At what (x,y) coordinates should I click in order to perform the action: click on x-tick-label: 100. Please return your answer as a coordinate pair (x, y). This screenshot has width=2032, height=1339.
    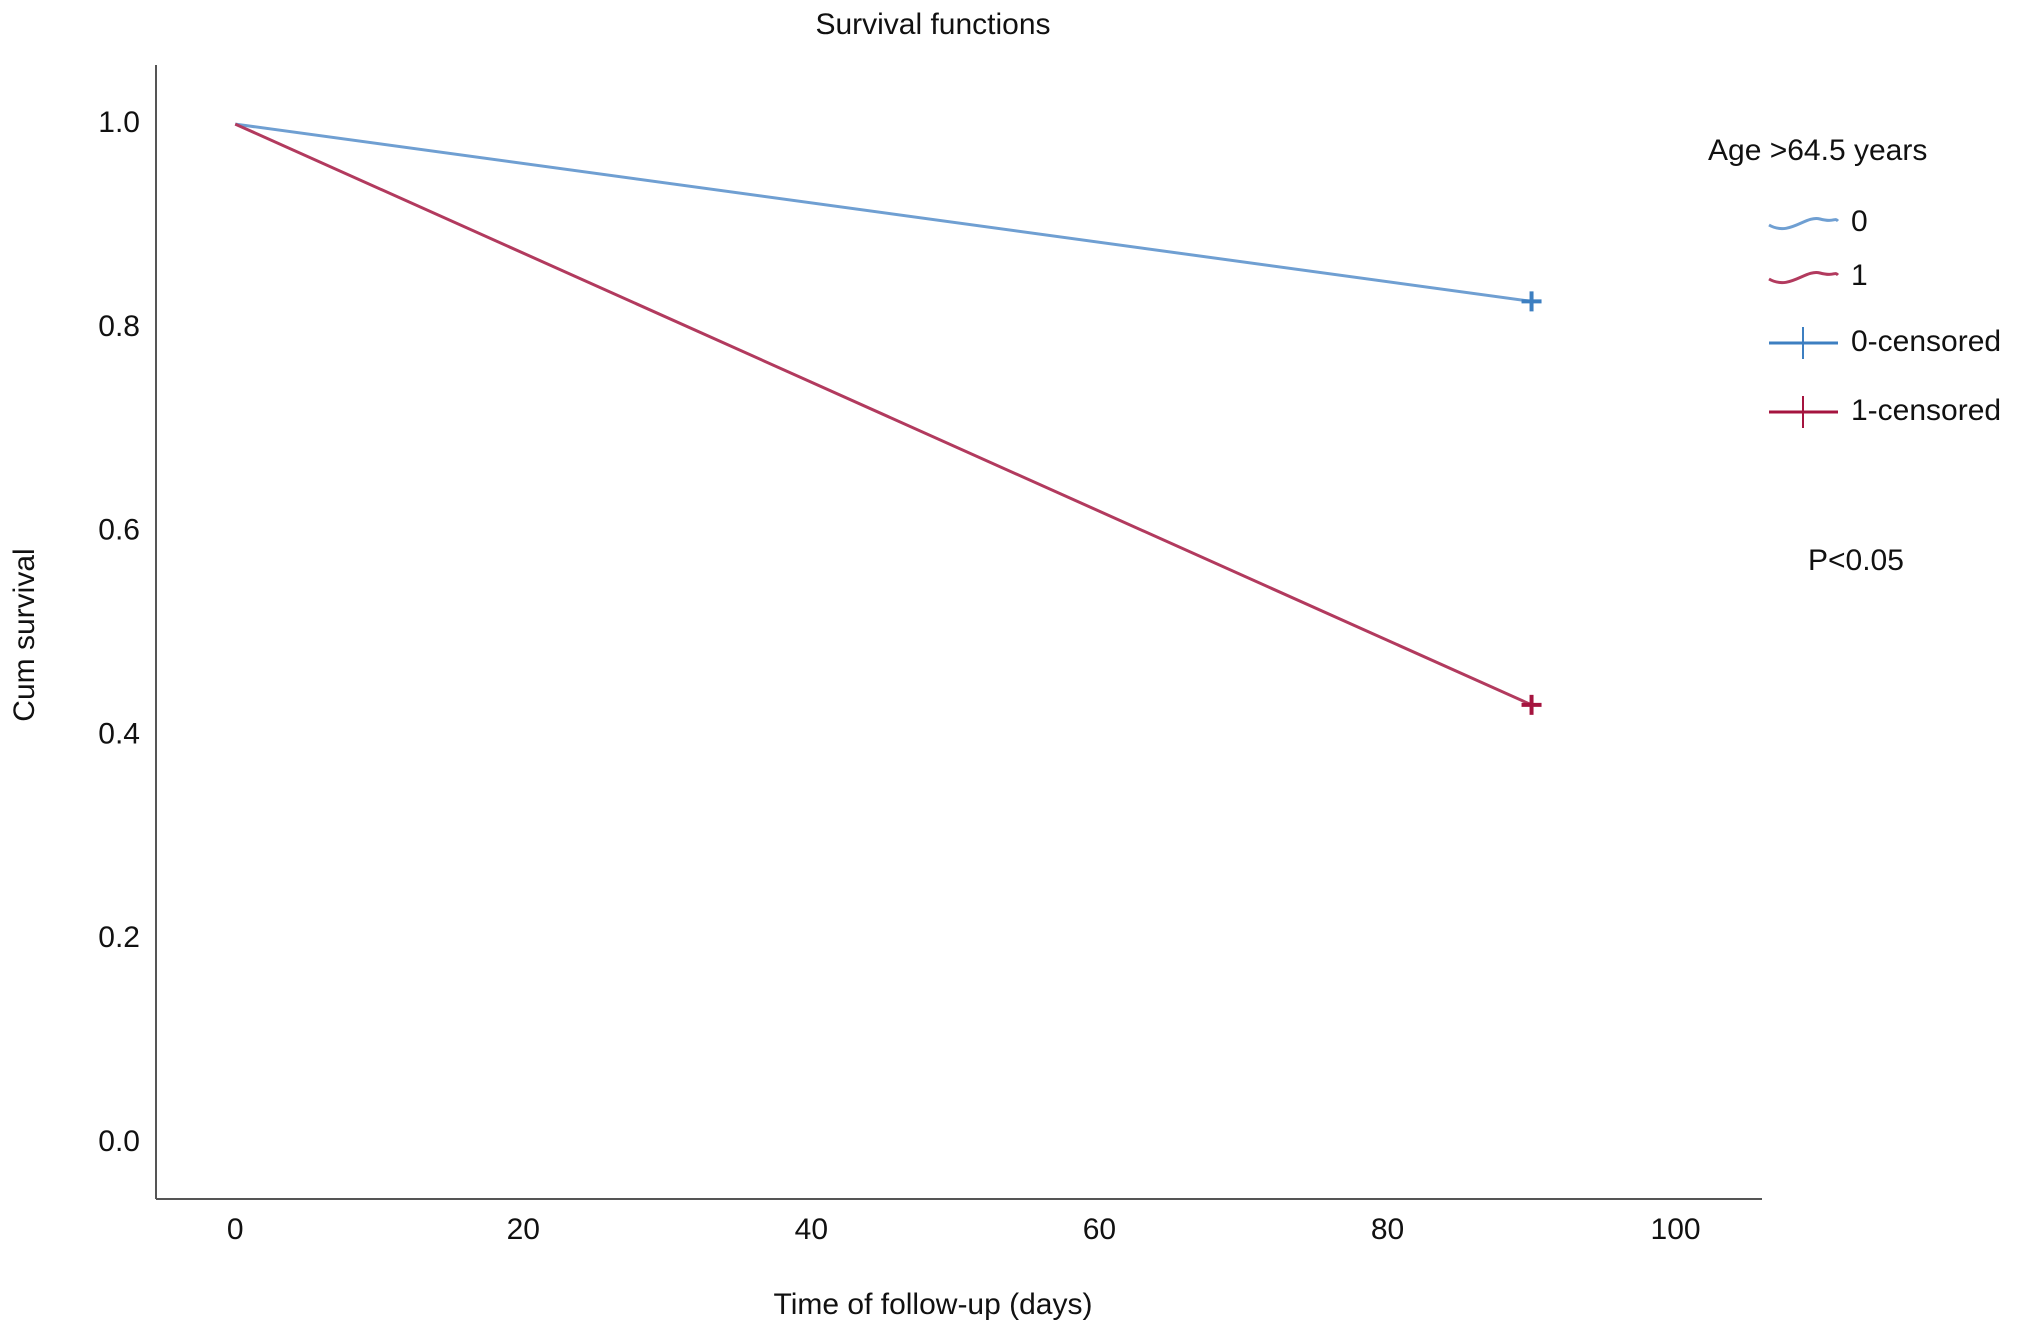
    Looking at the image, I should click on (1676, 1229).